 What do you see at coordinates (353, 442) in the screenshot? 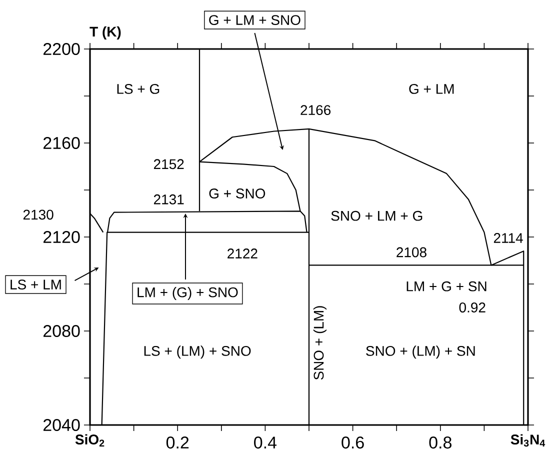
I see `x-tick-label: 0.6` at bounding box center [353, 442].